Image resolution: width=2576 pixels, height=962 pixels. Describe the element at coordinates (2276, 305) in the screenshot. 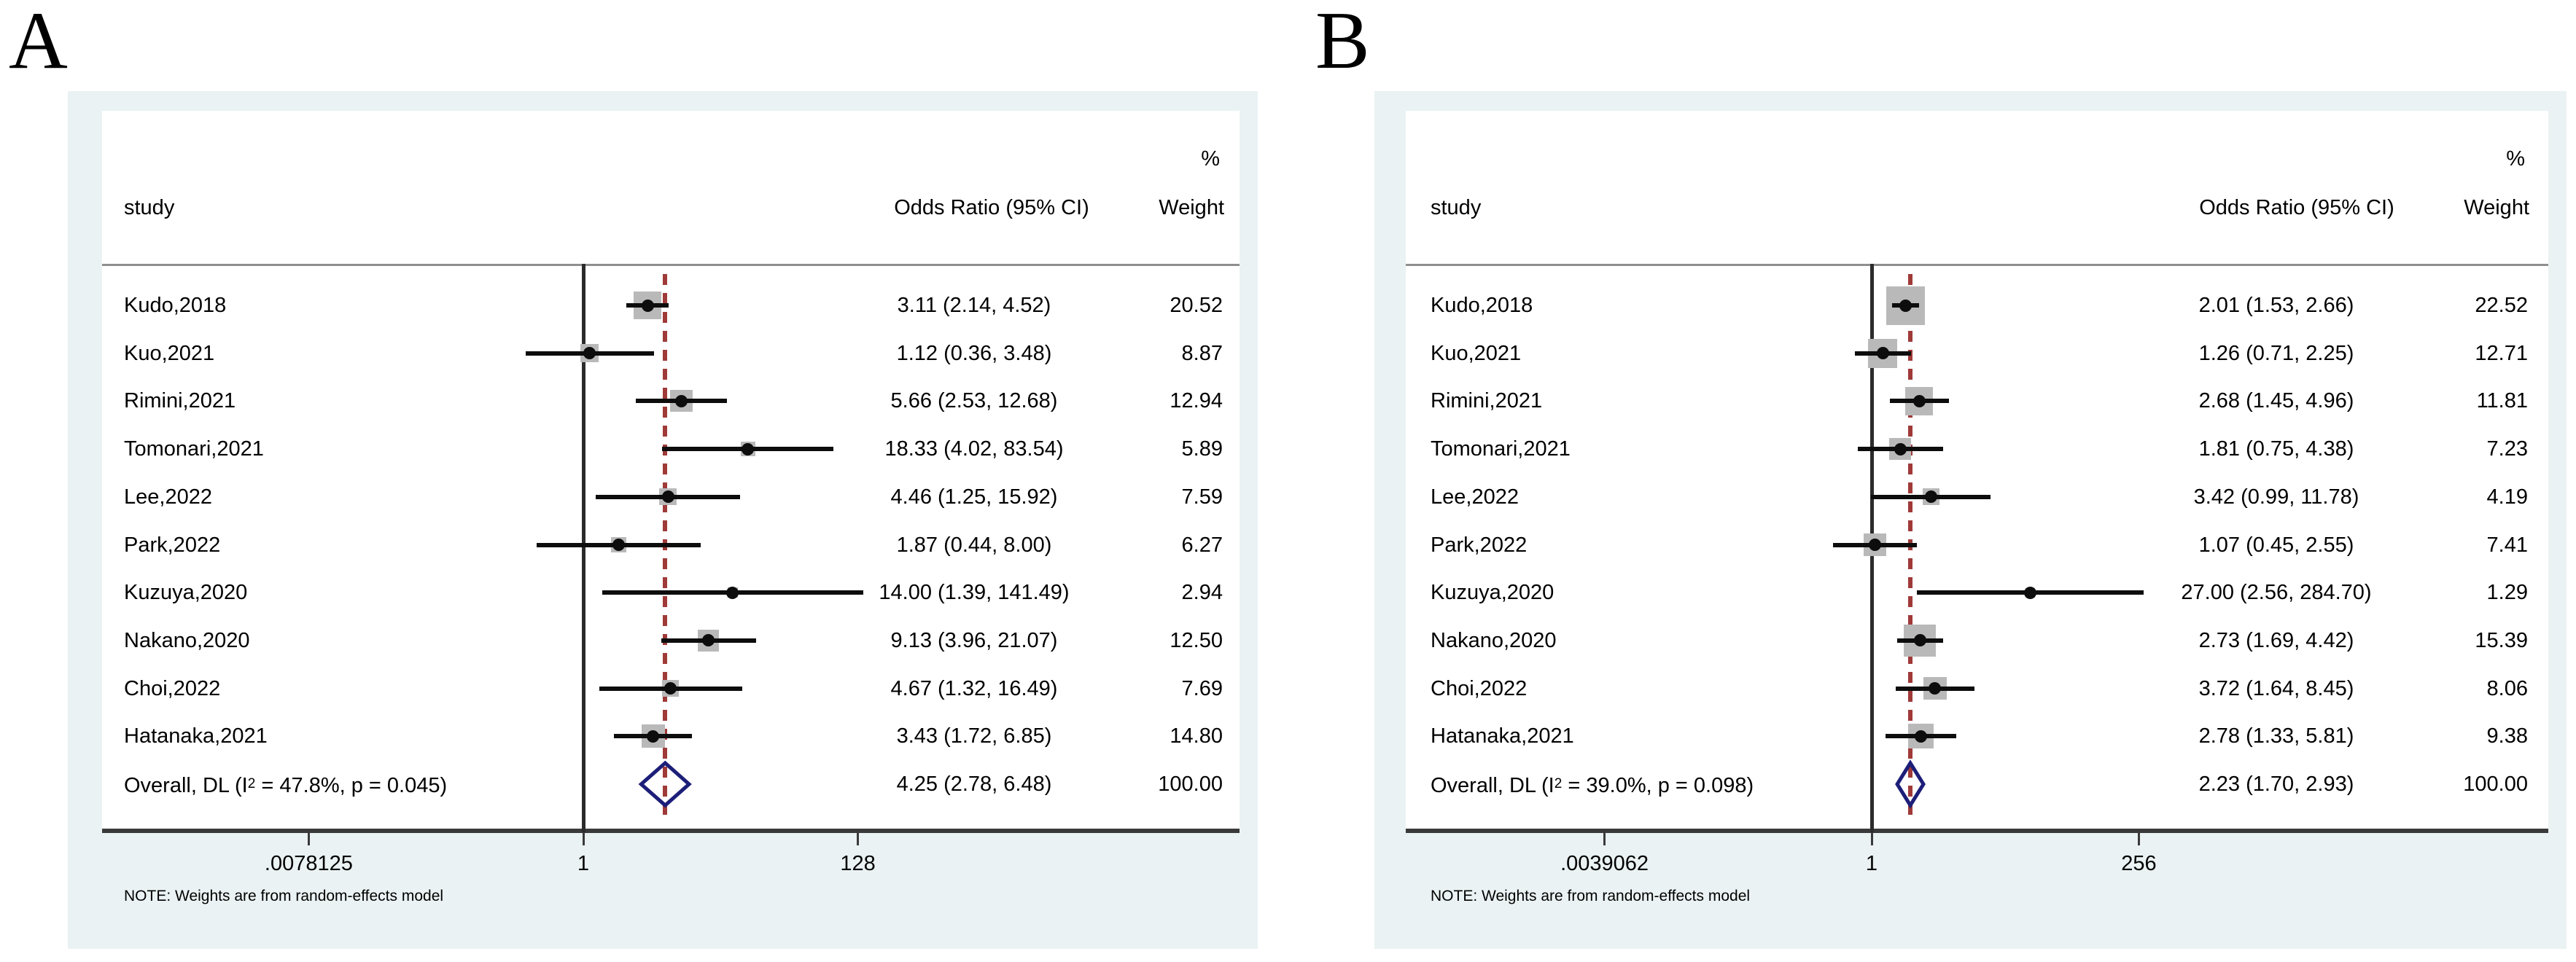

I see `or-ci-value: 2.01 (1.53, 2.66)` at that location.